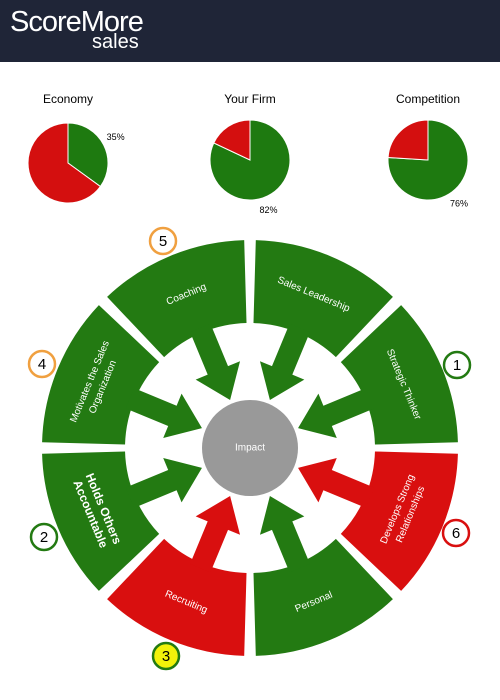  What do you see at coordinates (115, 42) in the screenshot?
I see `brand-sub: sales` at bounding box center [115, 42].